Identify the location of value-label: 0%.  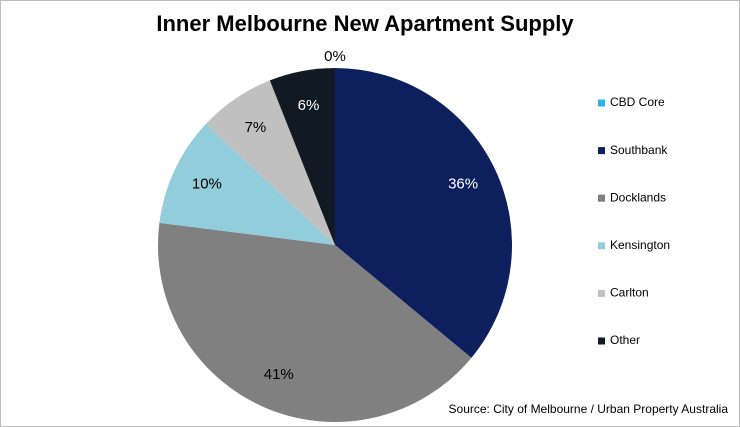
(335, 56).